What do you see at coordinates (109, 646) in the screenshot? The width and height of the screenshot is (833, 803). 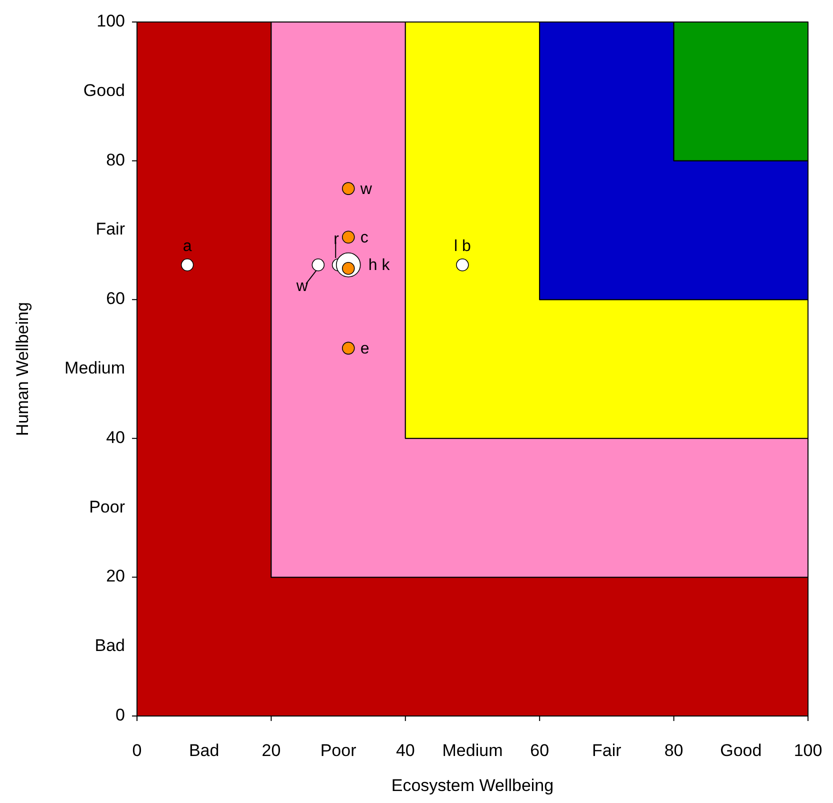 I see `y-tick-label: Bad` at bounding box center [109, 646].